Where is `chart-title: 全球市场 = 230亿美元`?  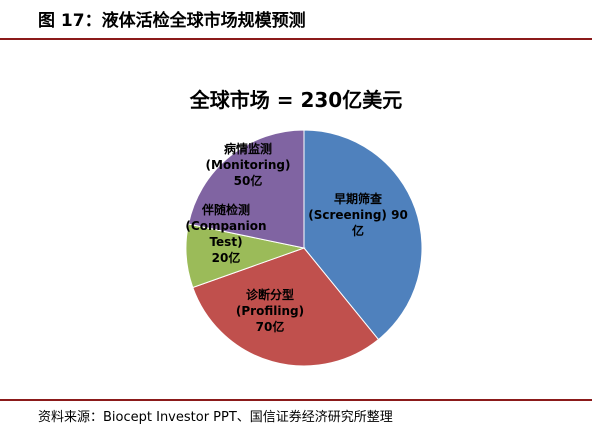 chart-title: 全球市场 = 230亿美元 is located at coordinates (295, 100).